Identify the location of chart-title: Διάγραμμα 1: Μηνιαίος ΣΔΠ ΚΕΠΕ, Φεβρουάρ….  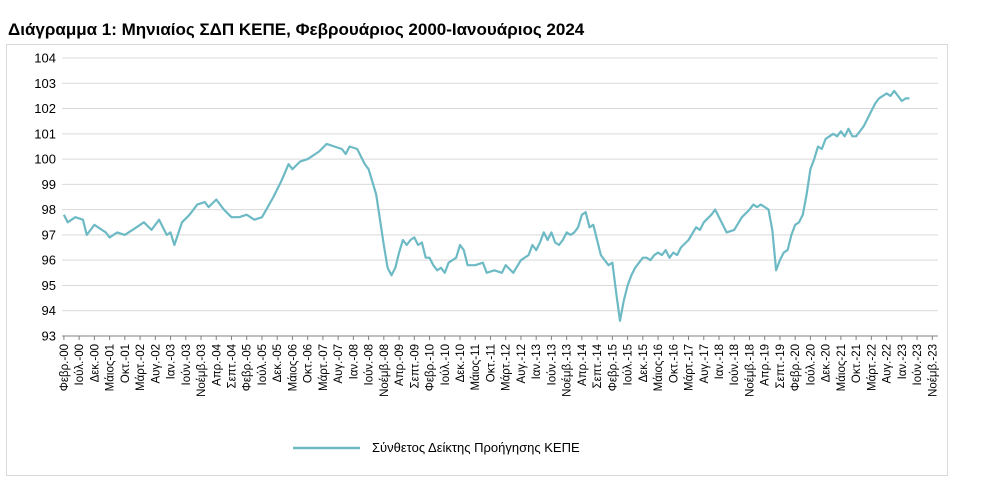
(296, 29).